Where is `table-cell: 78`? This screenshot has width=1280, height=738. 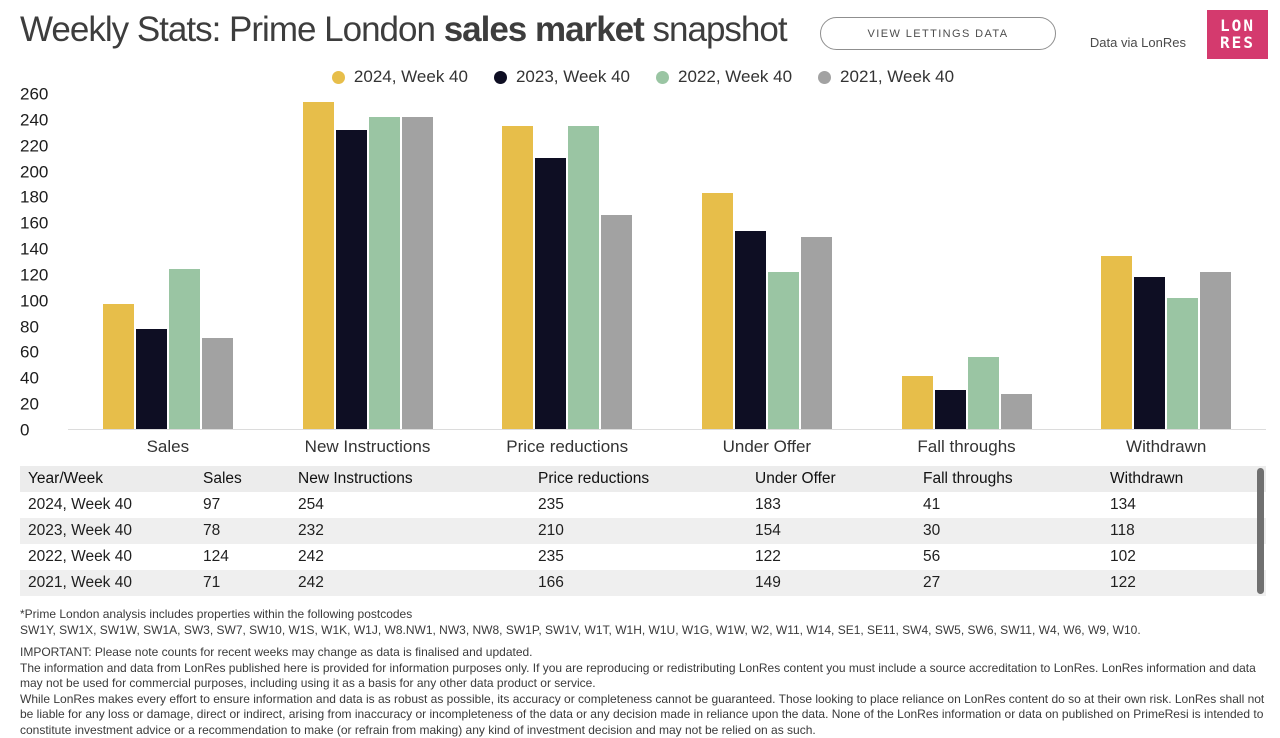 table-cell: 78 is located at coordinates (242, 531).